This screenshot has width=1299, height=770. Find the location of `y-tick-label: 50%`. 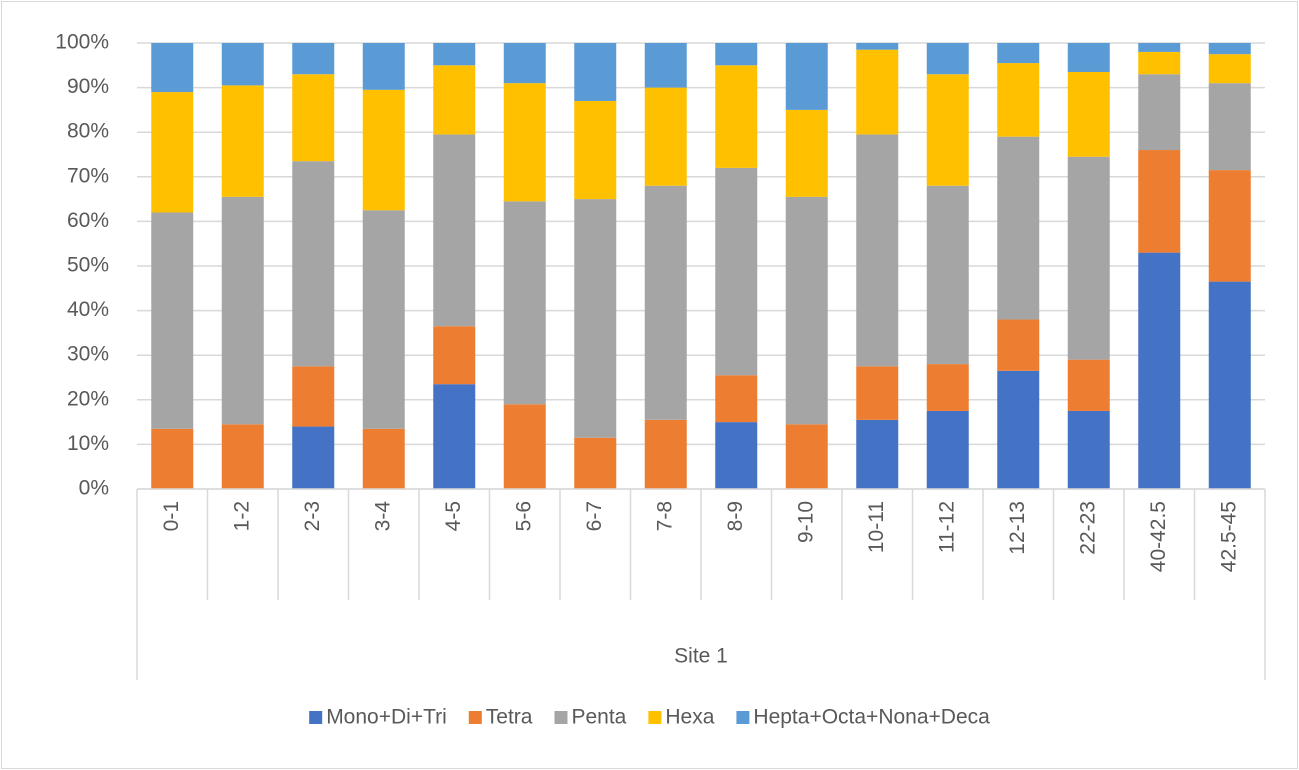

y-tick-label: 50% is located at coordinates (88, 265).